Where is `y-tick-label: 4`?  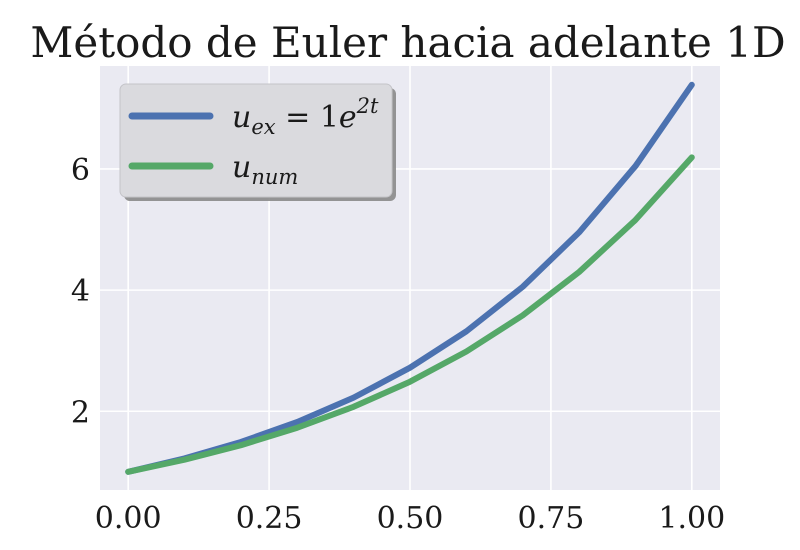 y-tick-label: 4 is located at coordinates (80, 291).